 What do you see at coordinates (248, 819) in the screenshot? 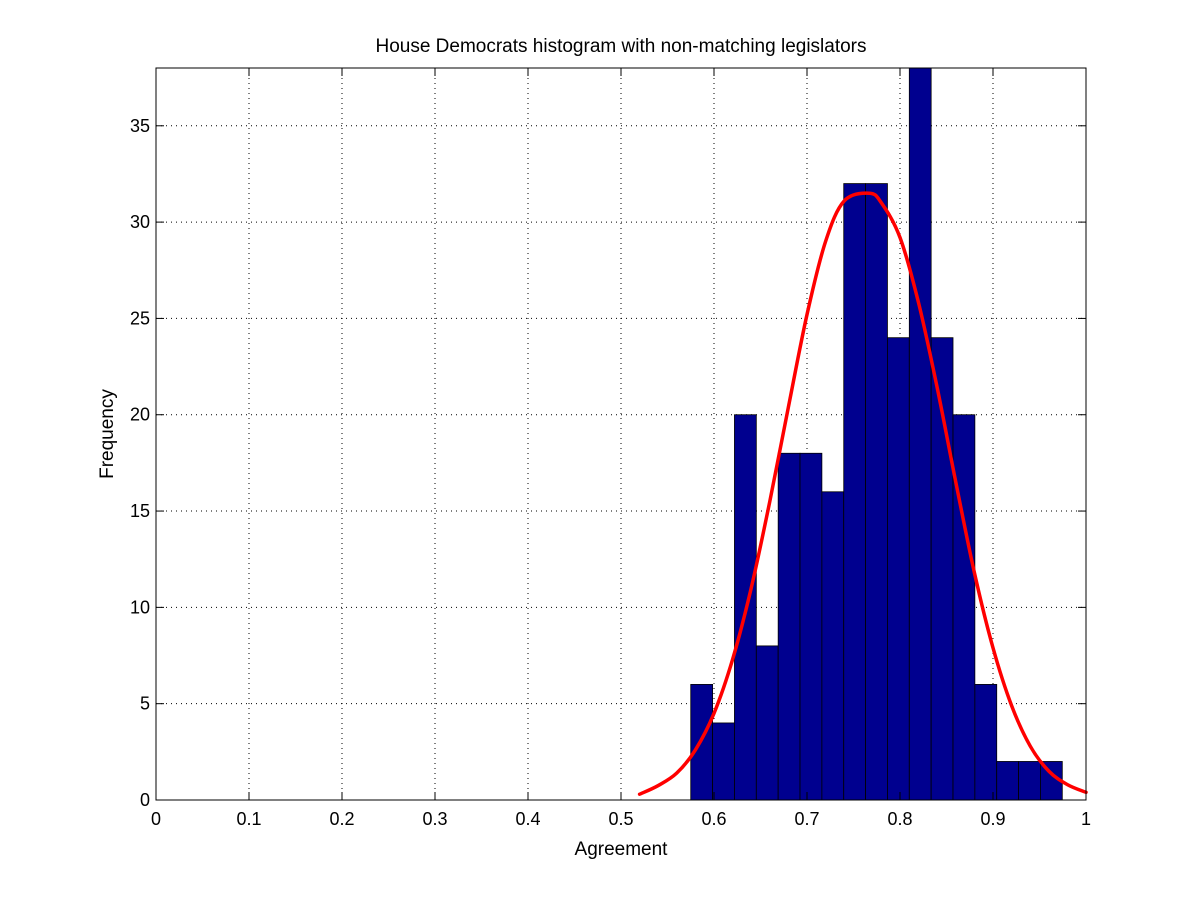
I see `x-tick-label: 0.1` at bounding box center [248, 819].